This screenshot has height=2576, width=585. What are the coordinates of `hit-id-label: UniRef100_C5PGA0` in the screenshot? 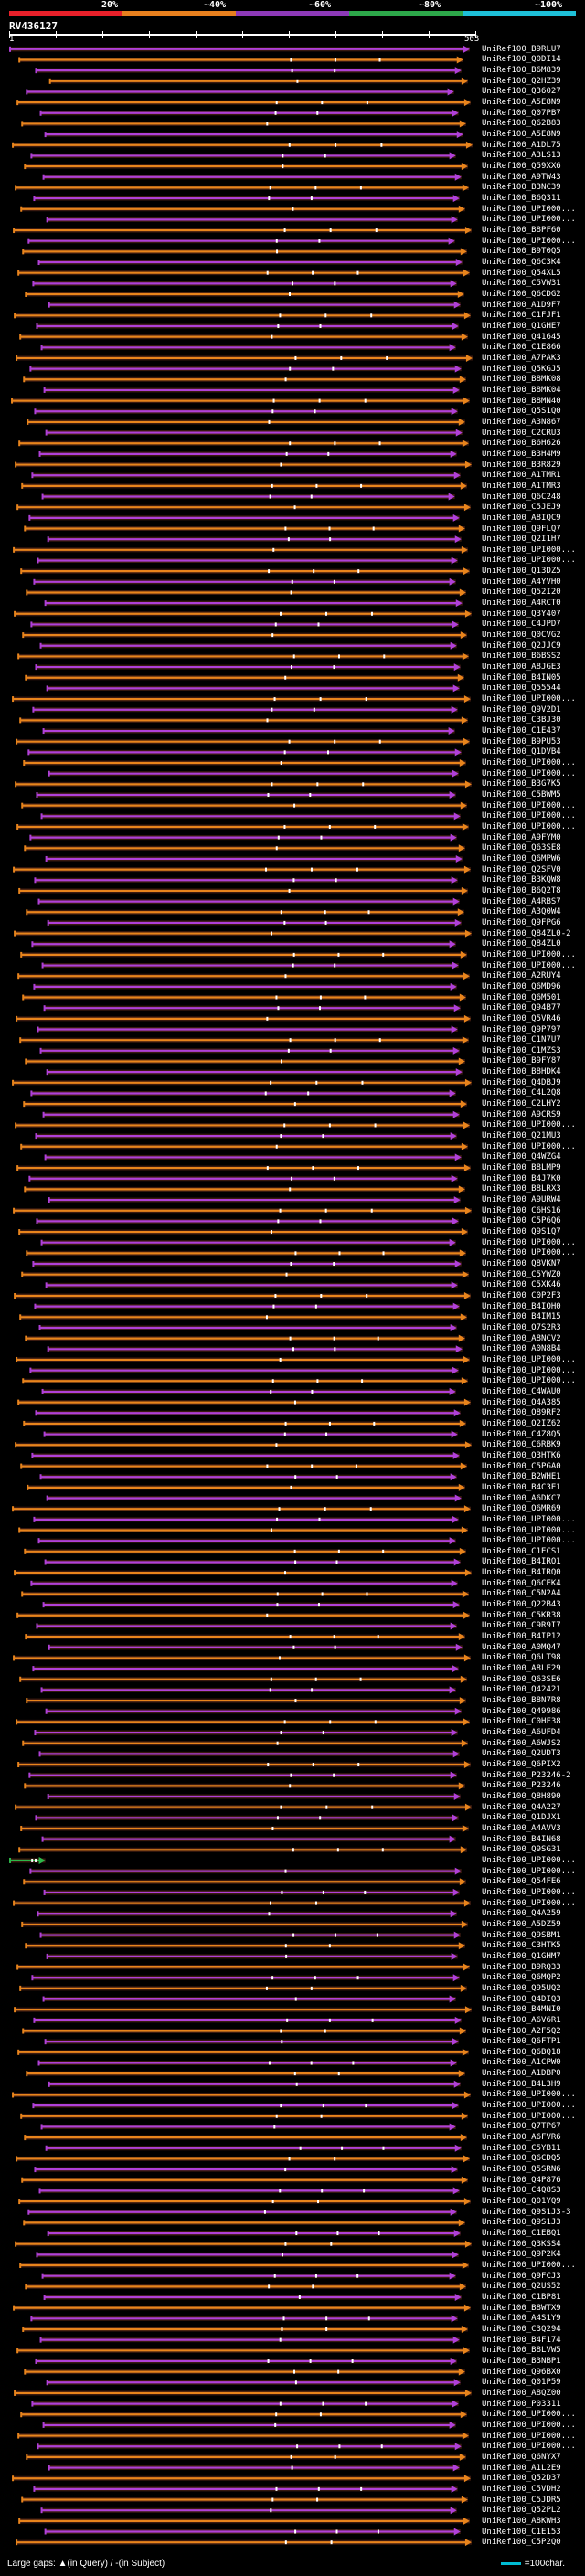 It's located at (521, 1466).